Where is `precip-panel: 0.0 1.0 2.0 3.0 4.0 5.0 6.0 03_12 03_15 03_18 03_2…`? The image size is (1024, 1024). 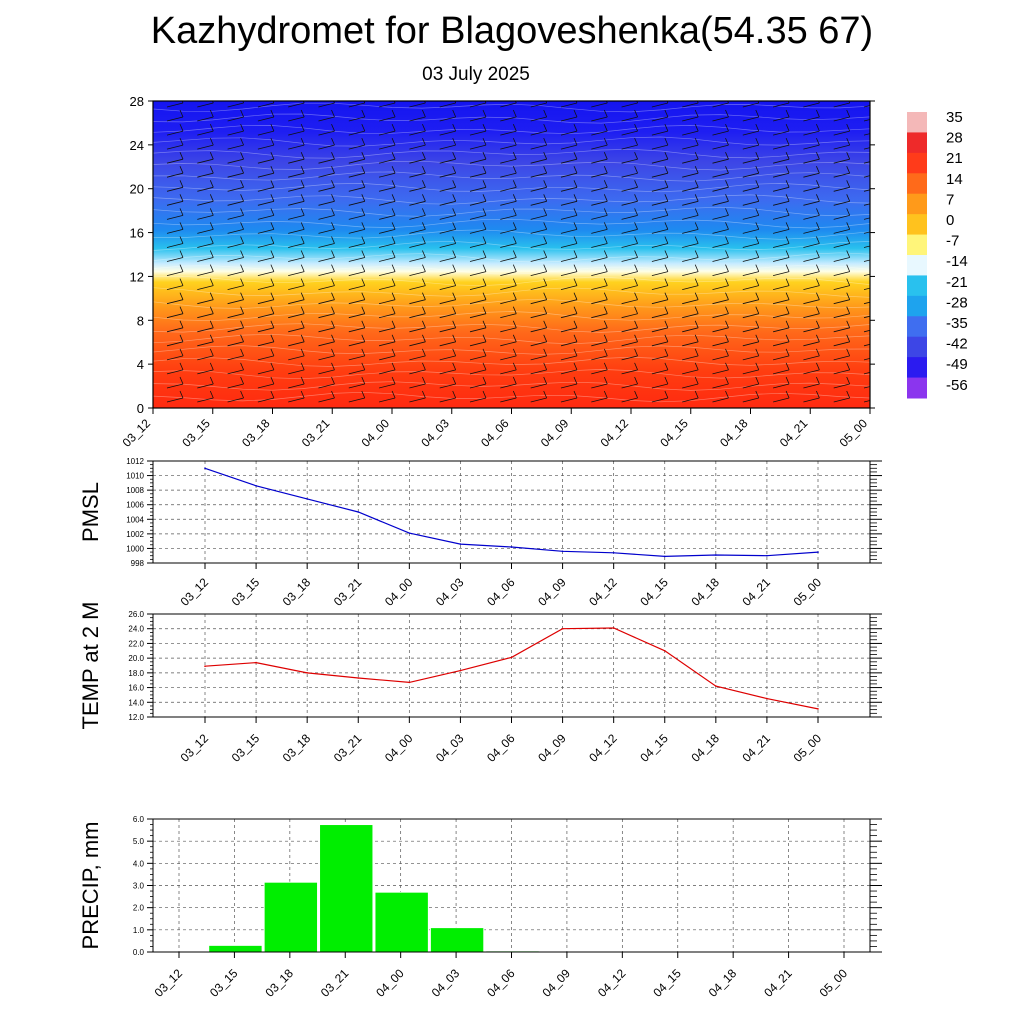
precip-panel: 0.0 1.0 2.0 3.0 4.0 5.0 6.0 03_12 03_15 03_18 03_2… is located at coordinates (480, 907).